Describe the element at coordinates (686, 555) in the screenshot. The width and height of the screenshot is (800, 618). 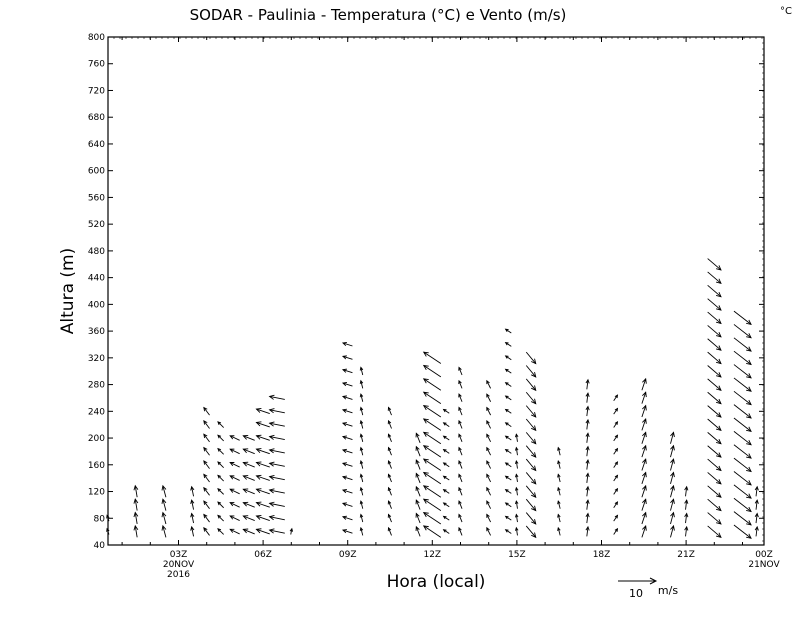
I see `x-tick-label: 21Z` at that location.